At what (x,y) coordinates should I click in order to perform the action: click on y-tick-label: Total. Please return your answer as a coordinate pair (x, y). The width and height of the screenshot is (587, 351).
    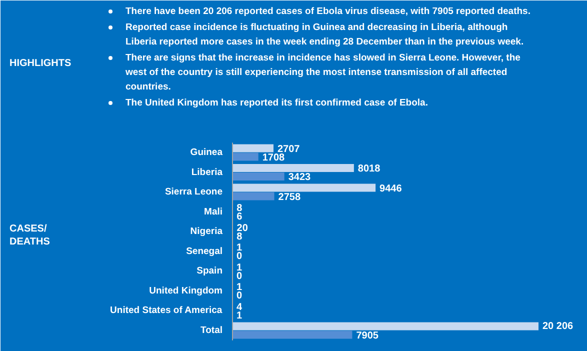
    Looking at the image, I should click on (211, 330).